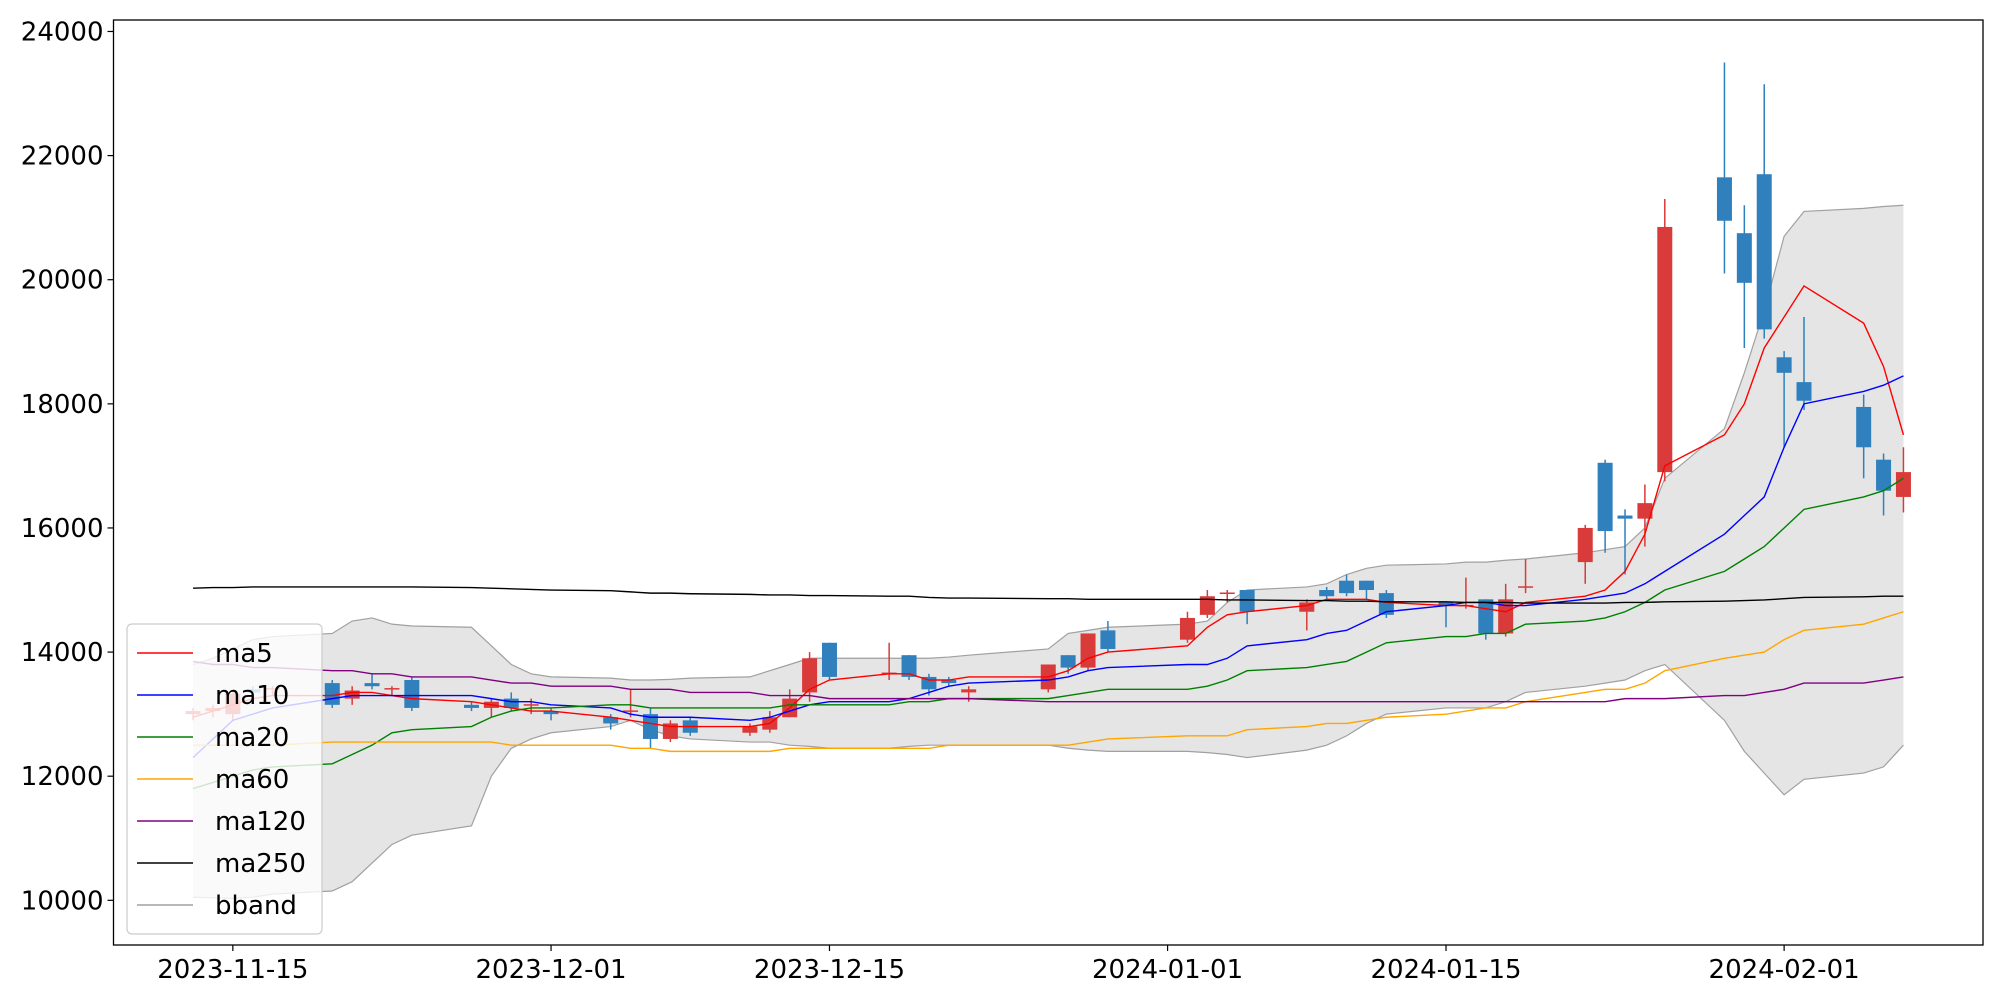 The image size is (2000, 1000). I want to click on legend-label: ma5, so click(244, 654).